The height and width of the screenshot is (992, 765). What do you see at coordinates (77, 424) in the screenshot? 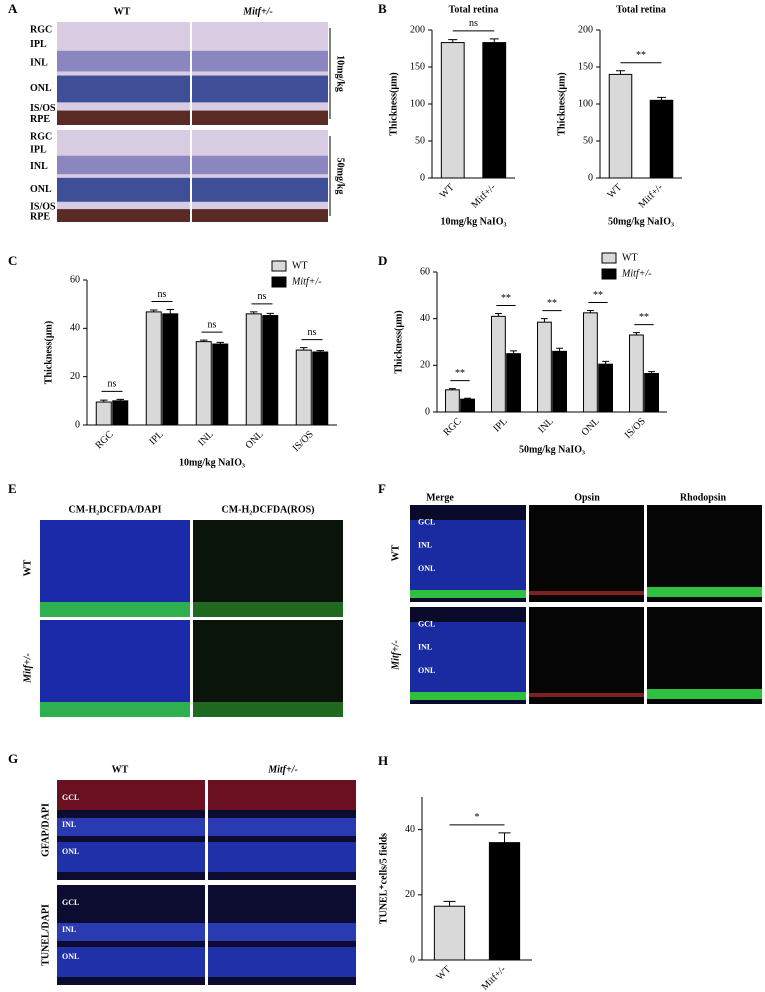
I see `y-tick-label: 0` at bounding box center [77, 424].